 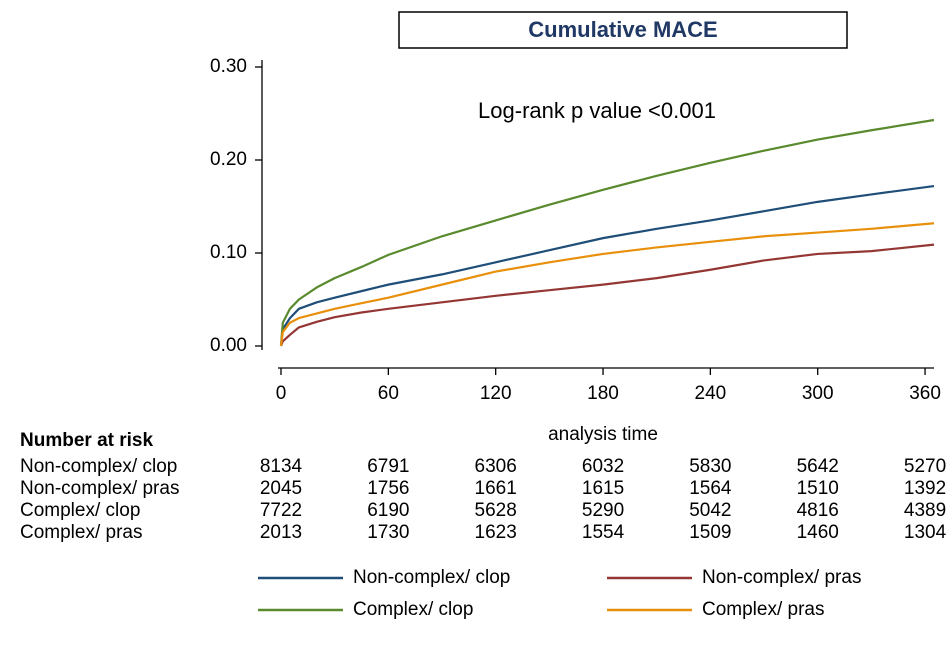 What do you see at coordinates (388, 488) in the screenshot?
I see `risk-value: 1756` at bounding box center [388, 488].